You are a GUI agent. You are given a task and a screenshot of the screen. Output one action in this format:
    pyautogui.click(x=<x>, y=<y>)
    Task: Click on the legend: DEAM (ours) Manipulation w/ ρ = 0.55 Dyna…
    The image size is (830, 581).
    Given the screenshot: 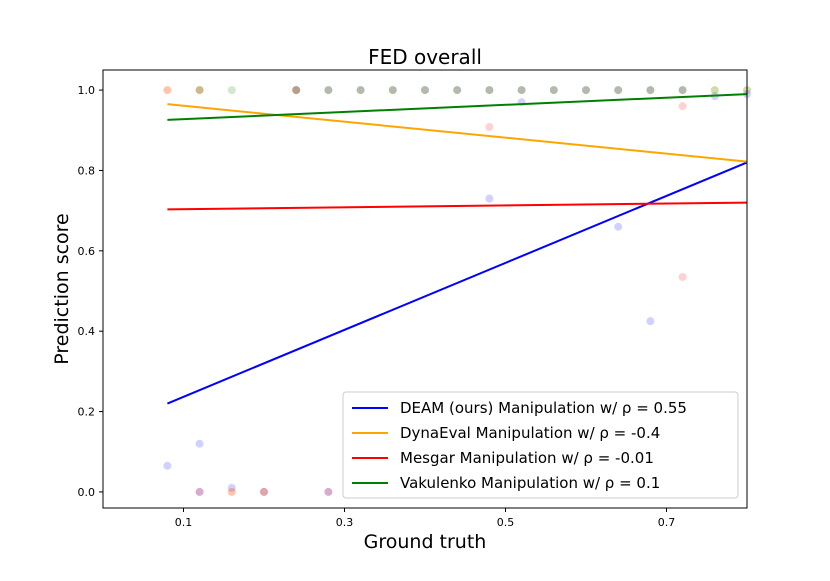 What is the action you would take?
    pyautogui.click(x=540, y=445)
    